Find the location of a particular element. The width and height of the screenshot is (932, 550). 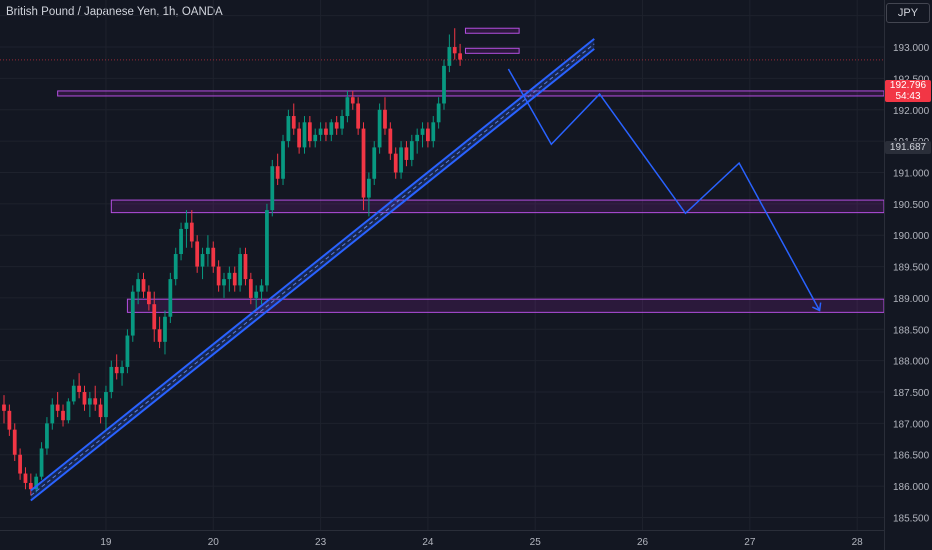

y-tick-label: 189.000 is located at coordinates (911, 299).